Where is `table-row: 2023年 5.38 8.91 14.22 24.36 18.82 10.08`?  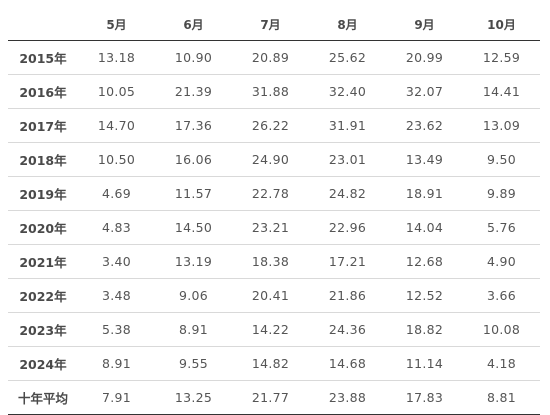
table-row: 2023年 5.38 8.91 14.22 24.36 18.82 10.08 is located at coordinates (274, 329).